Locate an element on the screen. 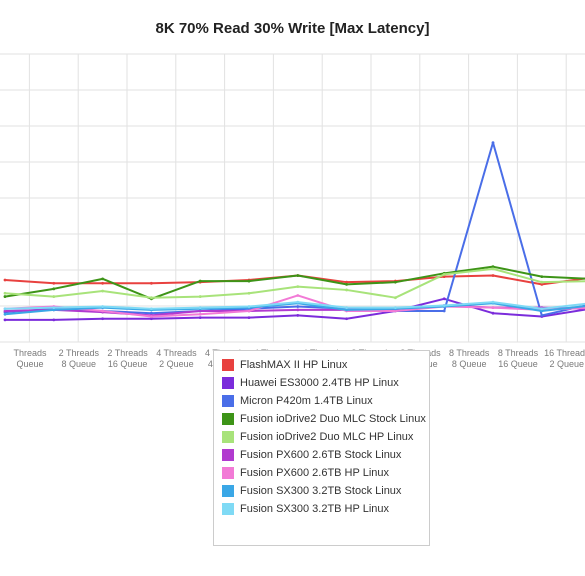  legend-item: Fusion PX600 2.6TB HP Linux is located at coordinates (325, 473).